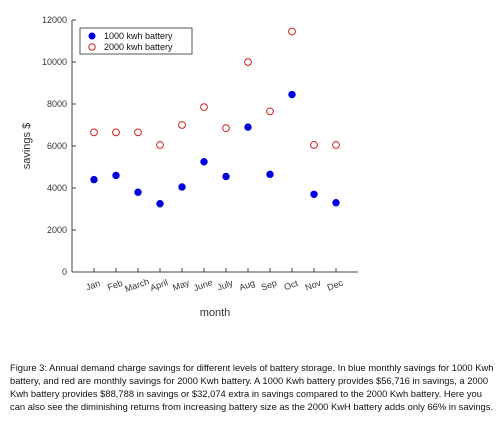 This screenshot has height=437, width=503. I want to click on x-tick-label: March, so click(137, 285).